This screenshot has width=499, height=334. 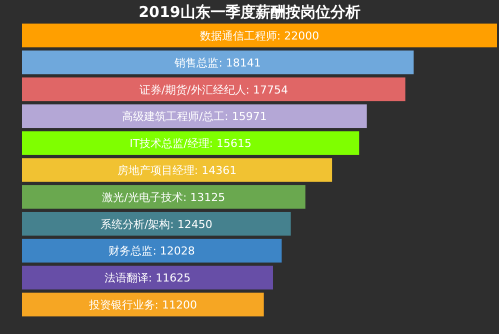 I want to click on data-label: IT技术总监/经理: 15615, so click(x=191, y=143).